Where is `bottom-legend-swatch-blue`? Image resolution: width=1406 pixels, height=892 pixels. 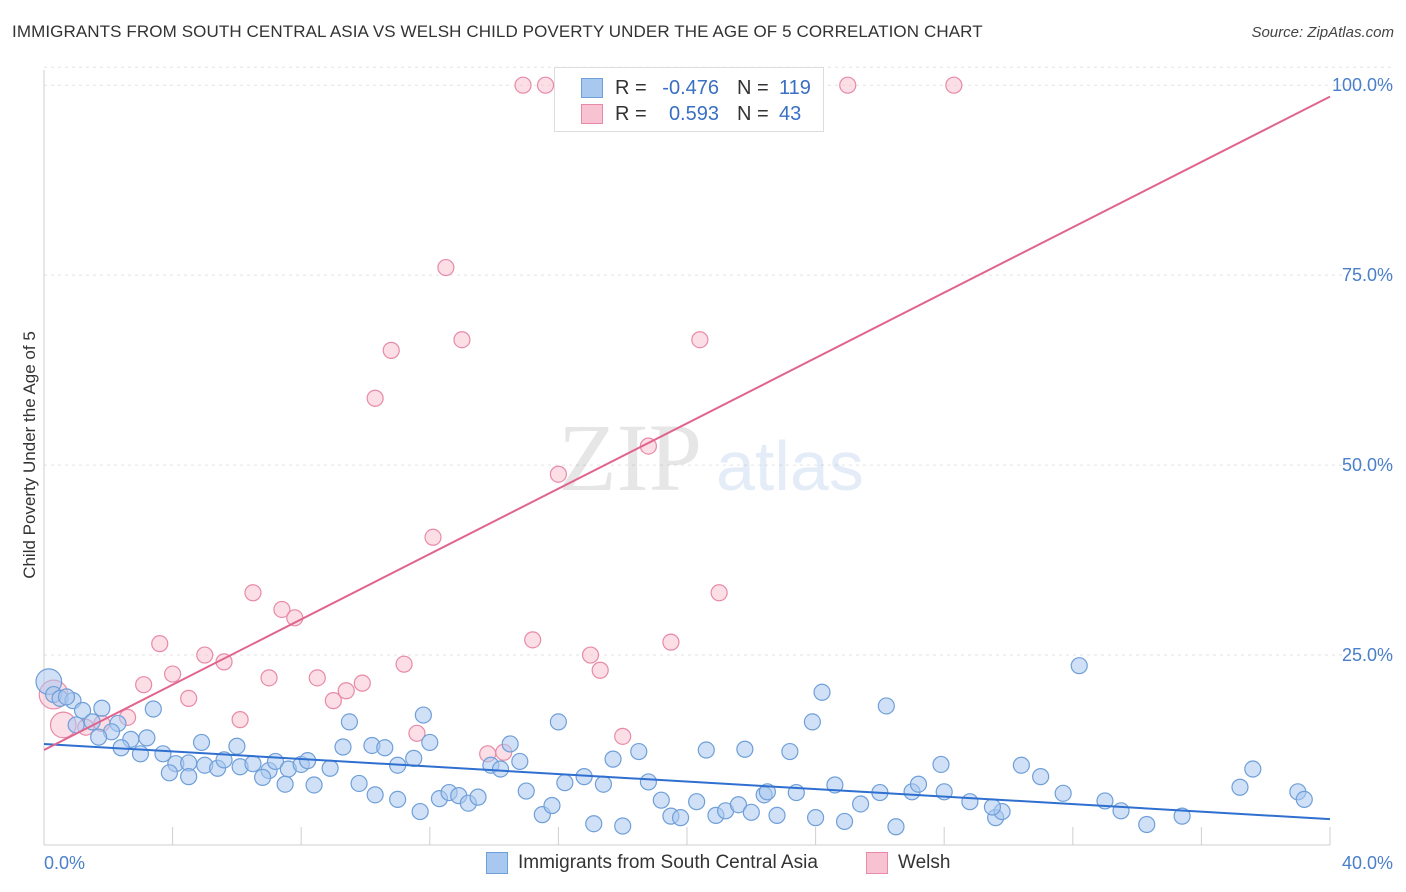
bottom-legend-swatch-blue is located at coordinates (497, 863).